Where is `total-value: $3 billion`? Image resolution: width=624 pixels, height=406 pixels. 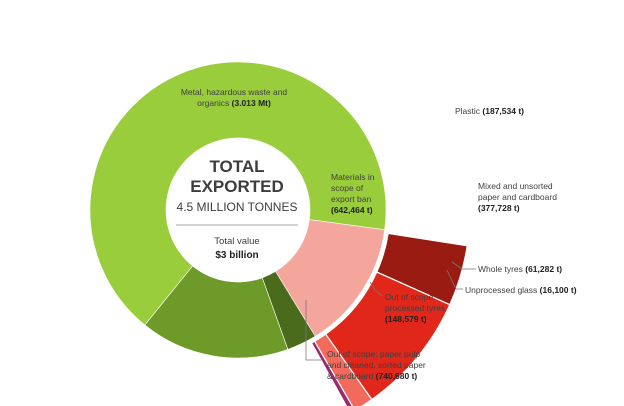 total-value: $3 billion is located at coordinates (237, 255).